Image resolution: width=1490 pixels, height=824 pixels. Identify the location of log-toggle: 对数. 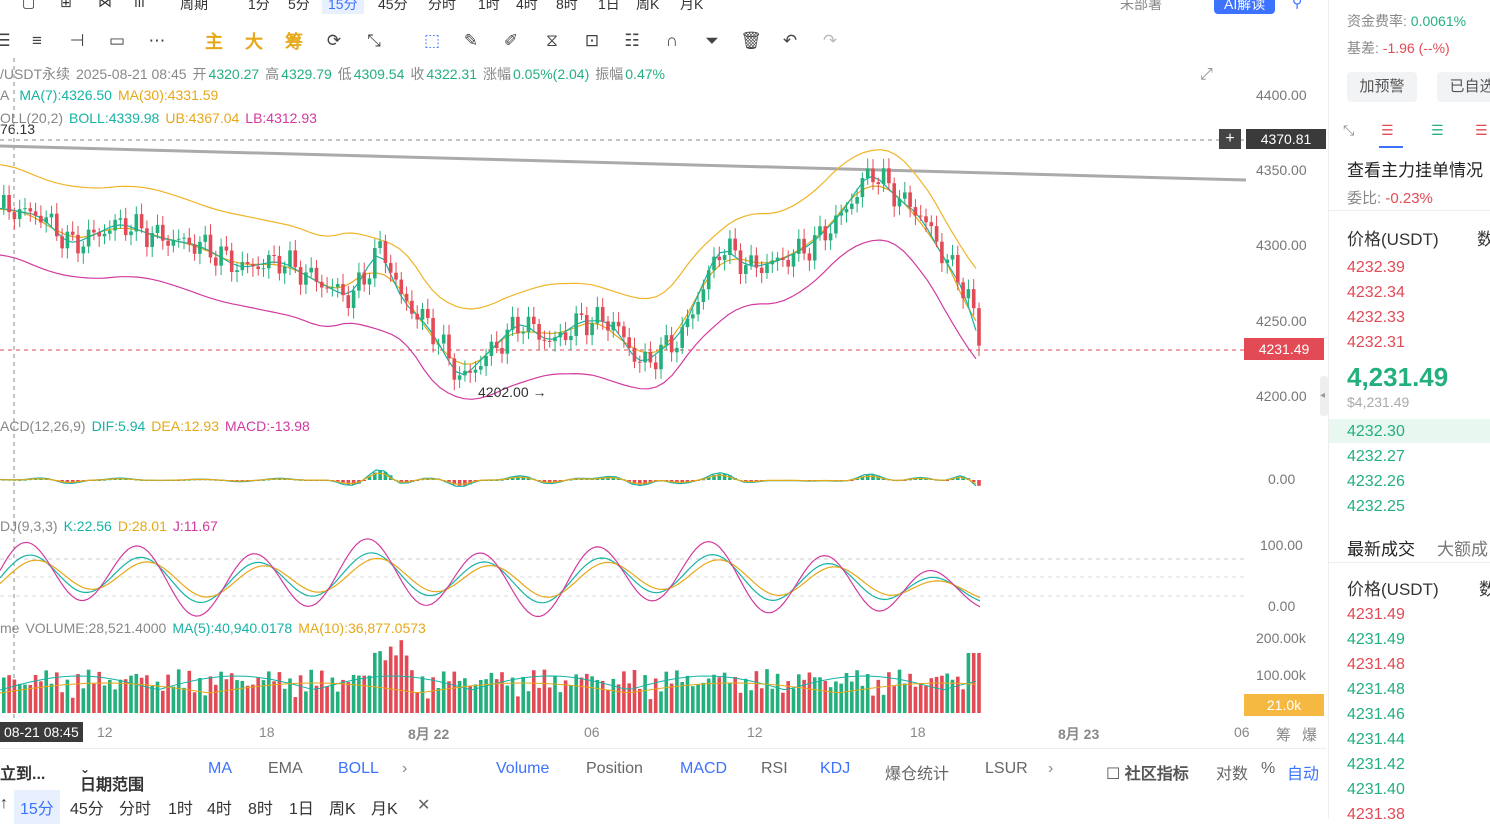
(1232, 774).